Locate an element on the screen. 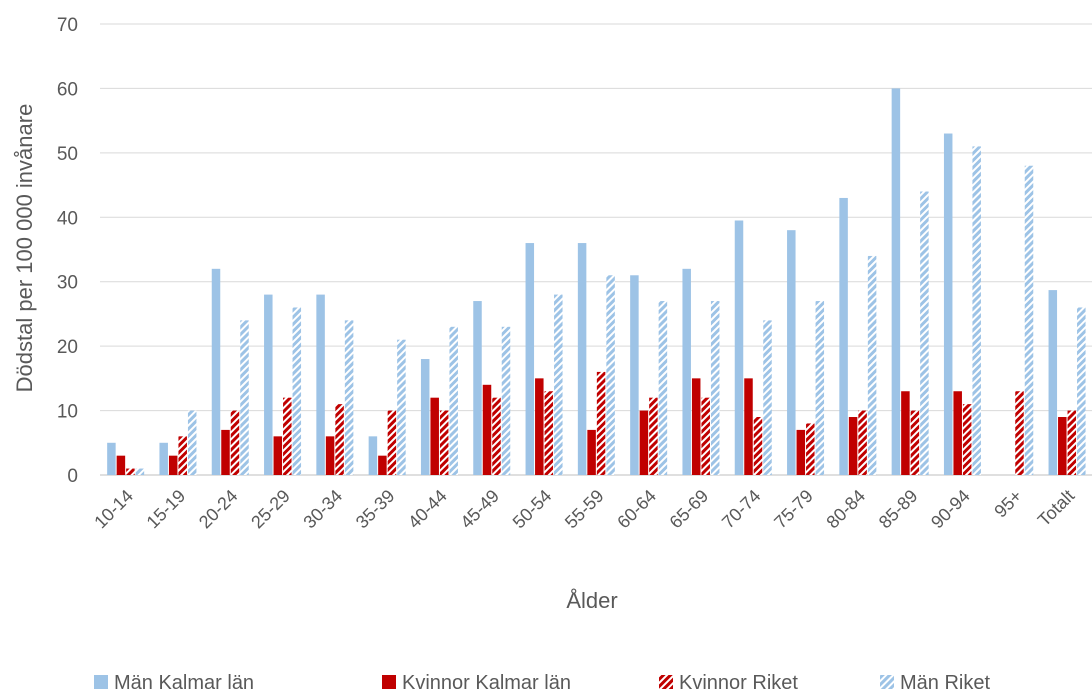 The image size is (1092, 697). y-tick-label: 50 is located at coordinates (67, 154).